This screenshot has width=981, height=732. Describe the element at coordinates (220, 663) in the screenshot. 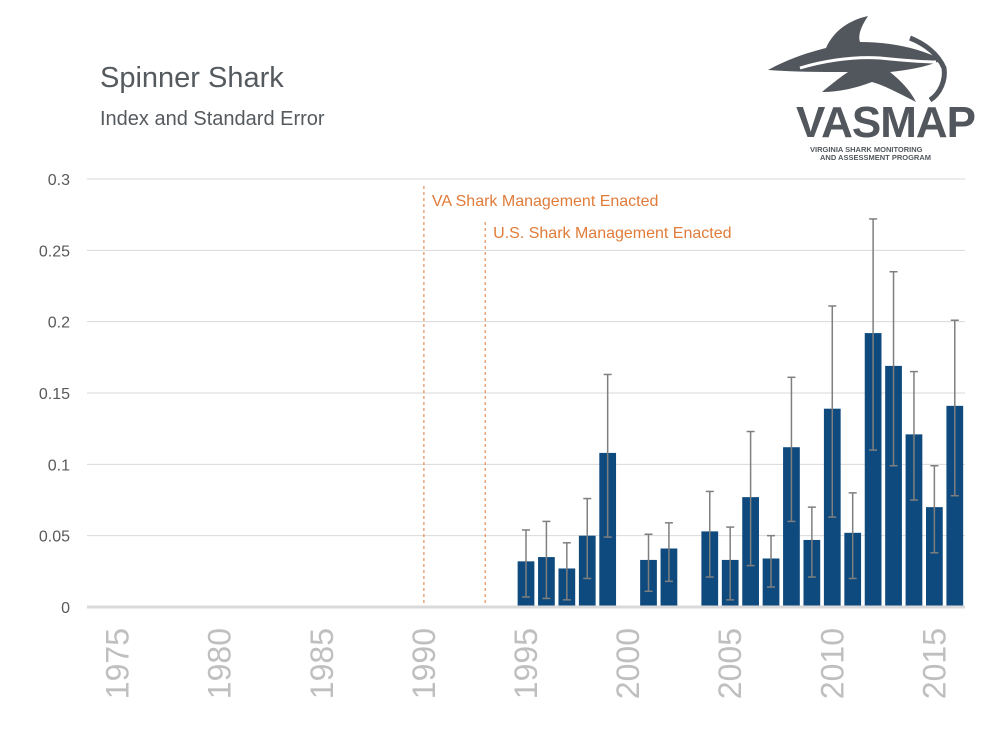

I see `x-tick-label: 1980` at that location.